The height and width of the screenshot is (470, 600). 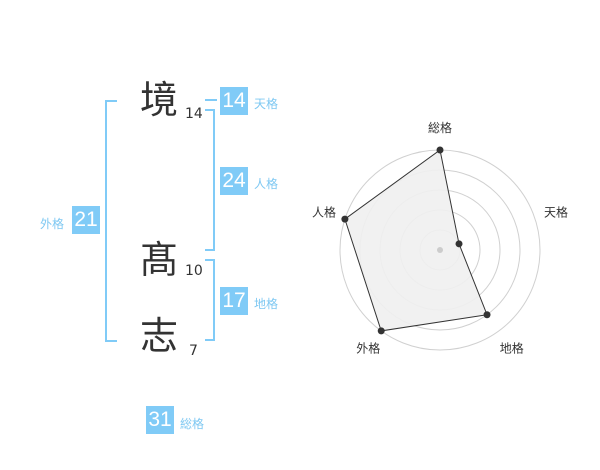 I want to click on tenkaku-label: 天格, so click(x=266, y=104).